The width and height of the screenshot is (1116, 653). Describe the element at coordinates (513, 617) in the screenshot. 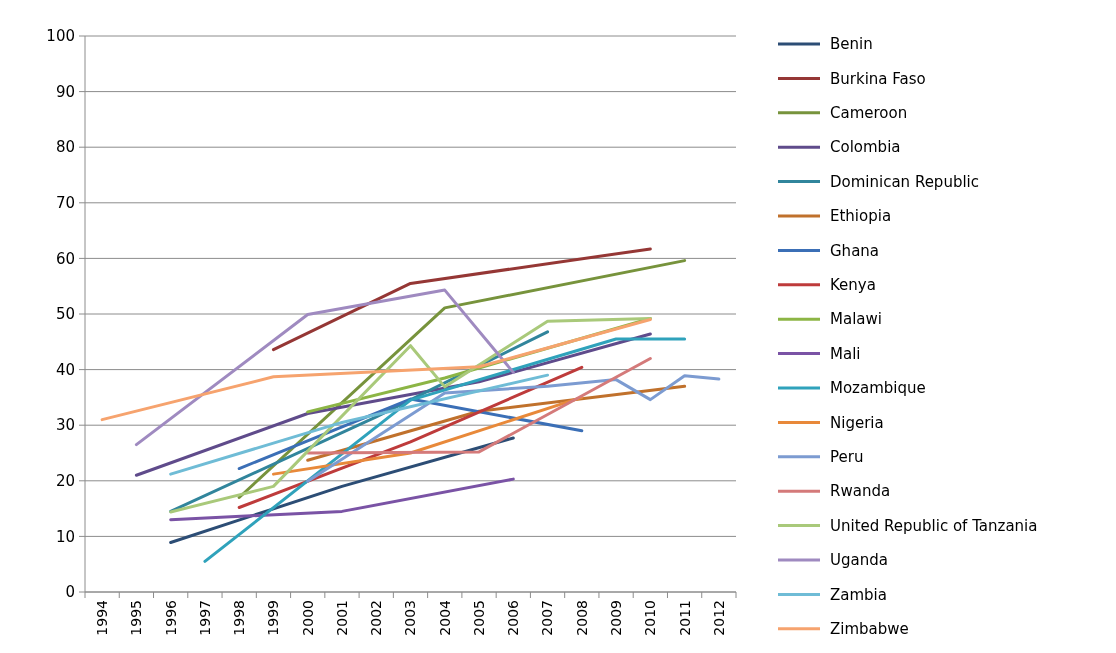

I see `x-tick-label: 2006` at that location.